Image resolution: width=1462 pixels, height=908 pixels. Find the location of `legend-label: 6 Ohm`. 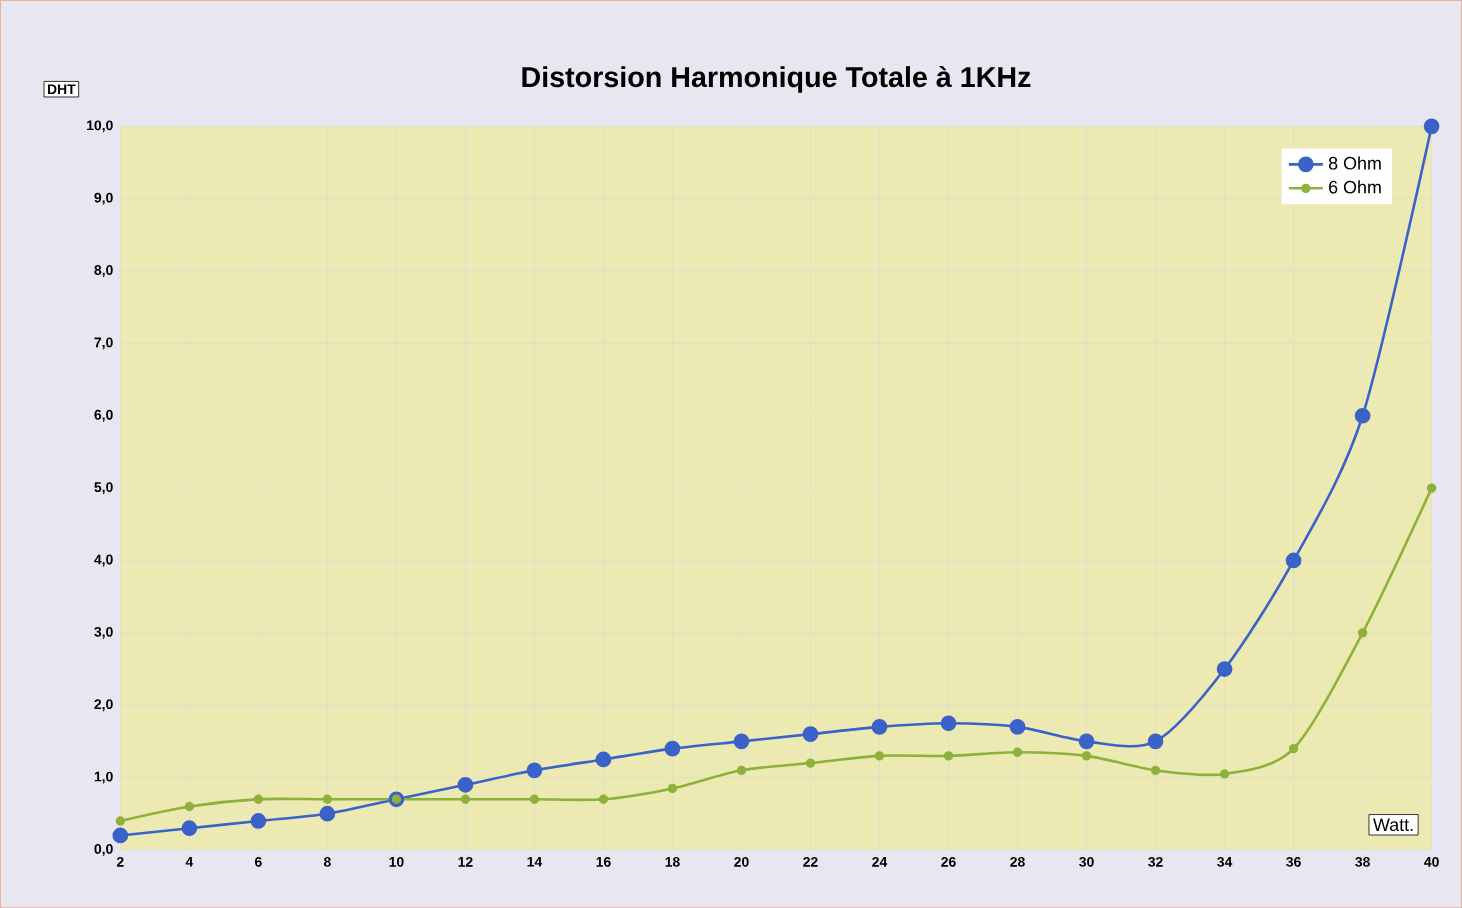

legend-label: 6 Ohm is located at coordinates (1355, 187).